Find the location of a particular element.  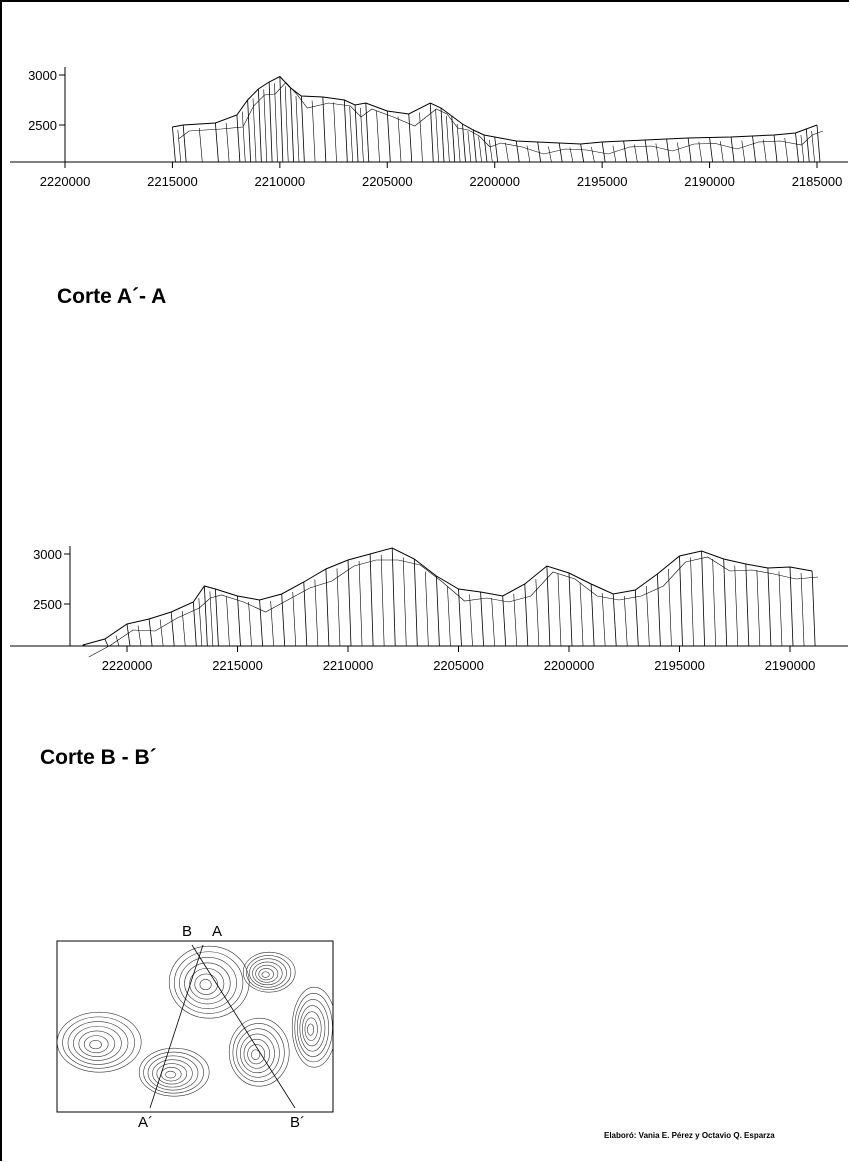

y-tick-label: 3000 is located at coordinates (42, 75).